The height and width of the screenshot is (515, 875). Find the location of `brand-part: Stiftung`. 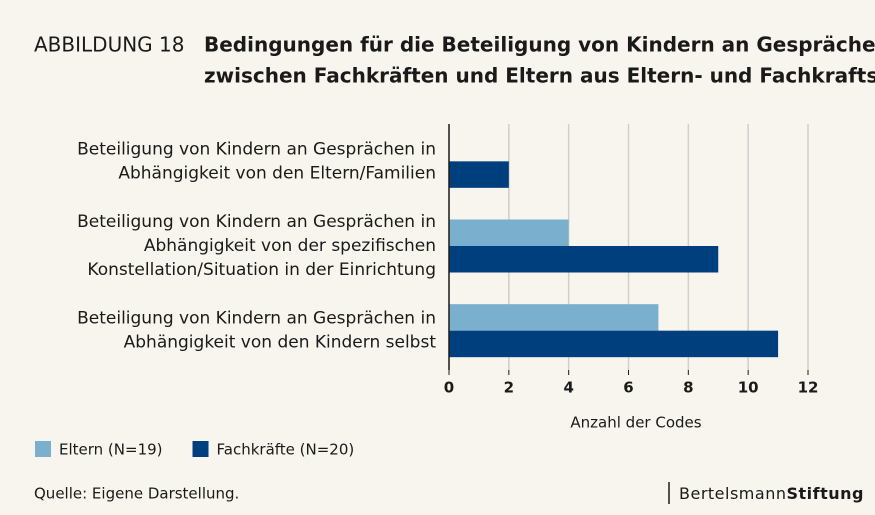

brand-part: Stiftung is located at coordinates (825, 493).